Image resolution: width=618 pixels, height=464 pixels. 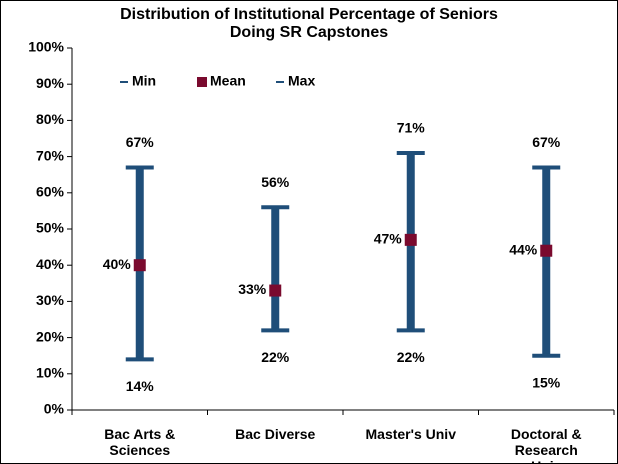 I want to click on min-label: 14%, so click(x=140, y=386).